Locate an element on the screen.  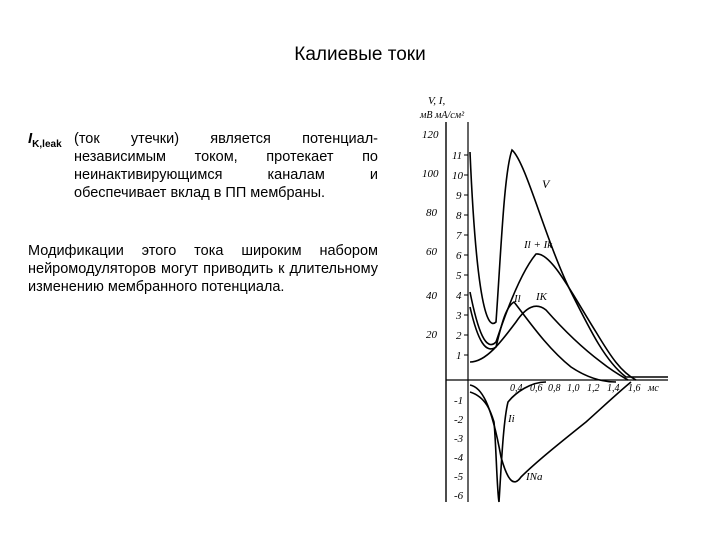
curve-ii is located at coordinates (508, 442).